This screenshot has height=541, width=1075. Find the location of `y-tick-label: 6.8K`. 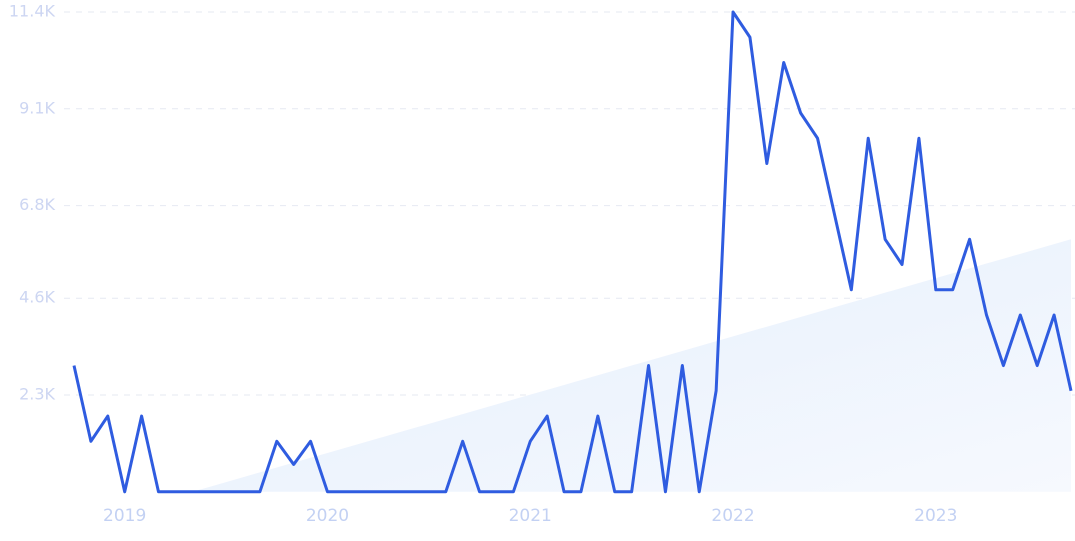

y-tick-label: 6.8K is located at coordinates (37, 204).